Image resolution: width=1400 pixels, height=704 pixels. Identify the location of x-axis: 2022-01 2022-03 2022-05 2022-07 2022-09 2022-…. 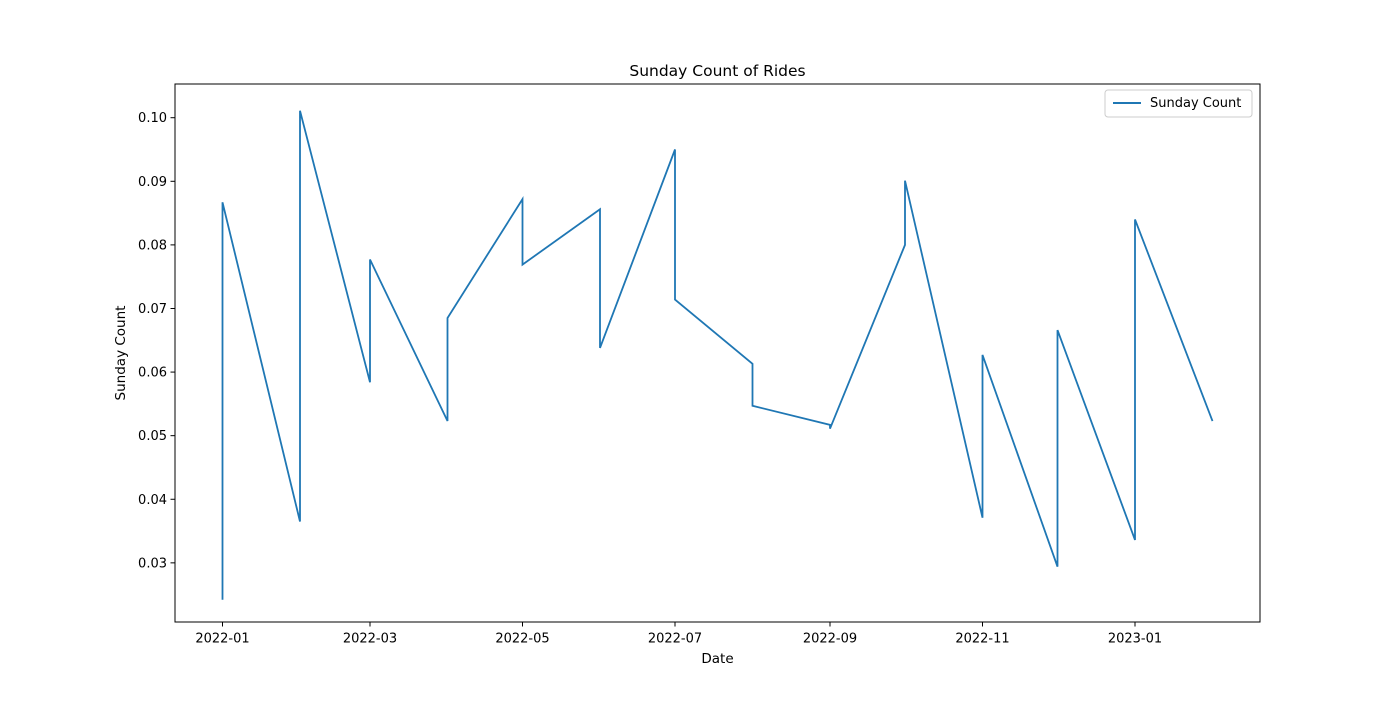
(678, 634).